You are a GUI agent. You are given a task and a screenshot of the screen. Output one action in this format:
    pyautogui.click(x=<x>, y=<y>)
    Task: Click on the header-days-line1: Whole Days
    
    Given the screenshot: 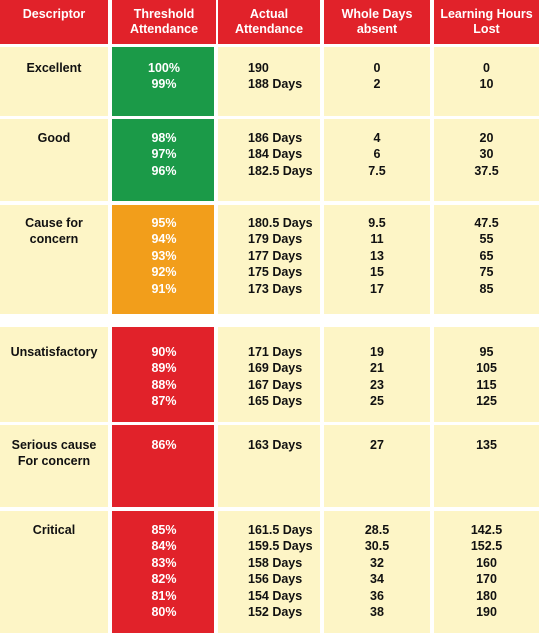 What is the action you would take?
    pyautogui.click(x=377, y=14)
    